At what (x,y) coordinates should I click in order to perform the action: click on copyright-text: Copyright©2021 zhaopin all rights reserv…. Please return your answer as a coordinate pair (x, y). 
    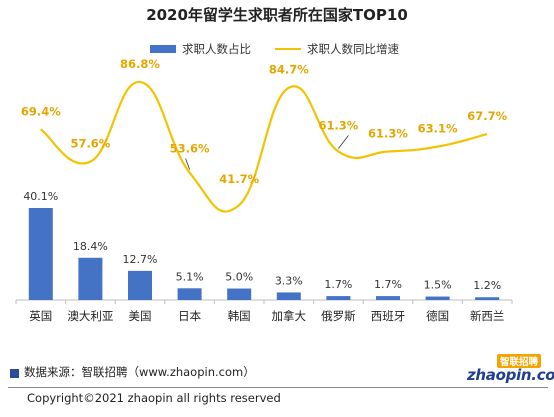
    Looking at the image, I should click on (154, 398).